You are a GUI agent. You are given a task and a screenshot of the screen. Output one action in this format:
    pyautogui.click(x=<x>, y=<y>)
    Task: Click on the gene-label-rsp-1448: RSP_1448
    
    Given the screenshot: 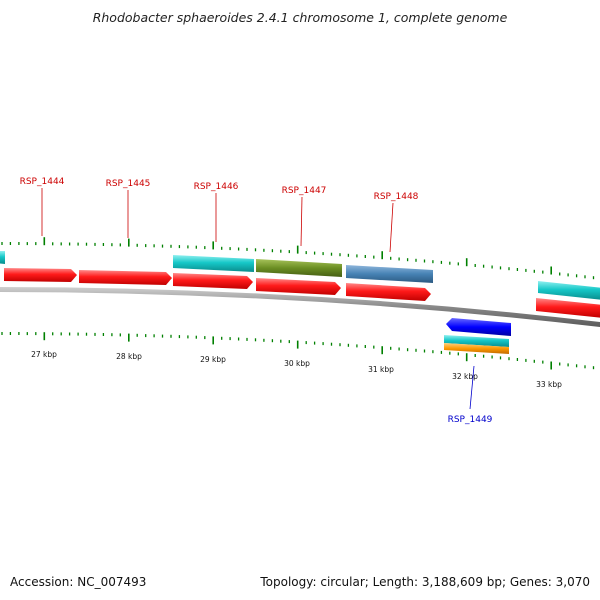 What is the action you would take?
    pyautogui.click(x=396, y=197)
    